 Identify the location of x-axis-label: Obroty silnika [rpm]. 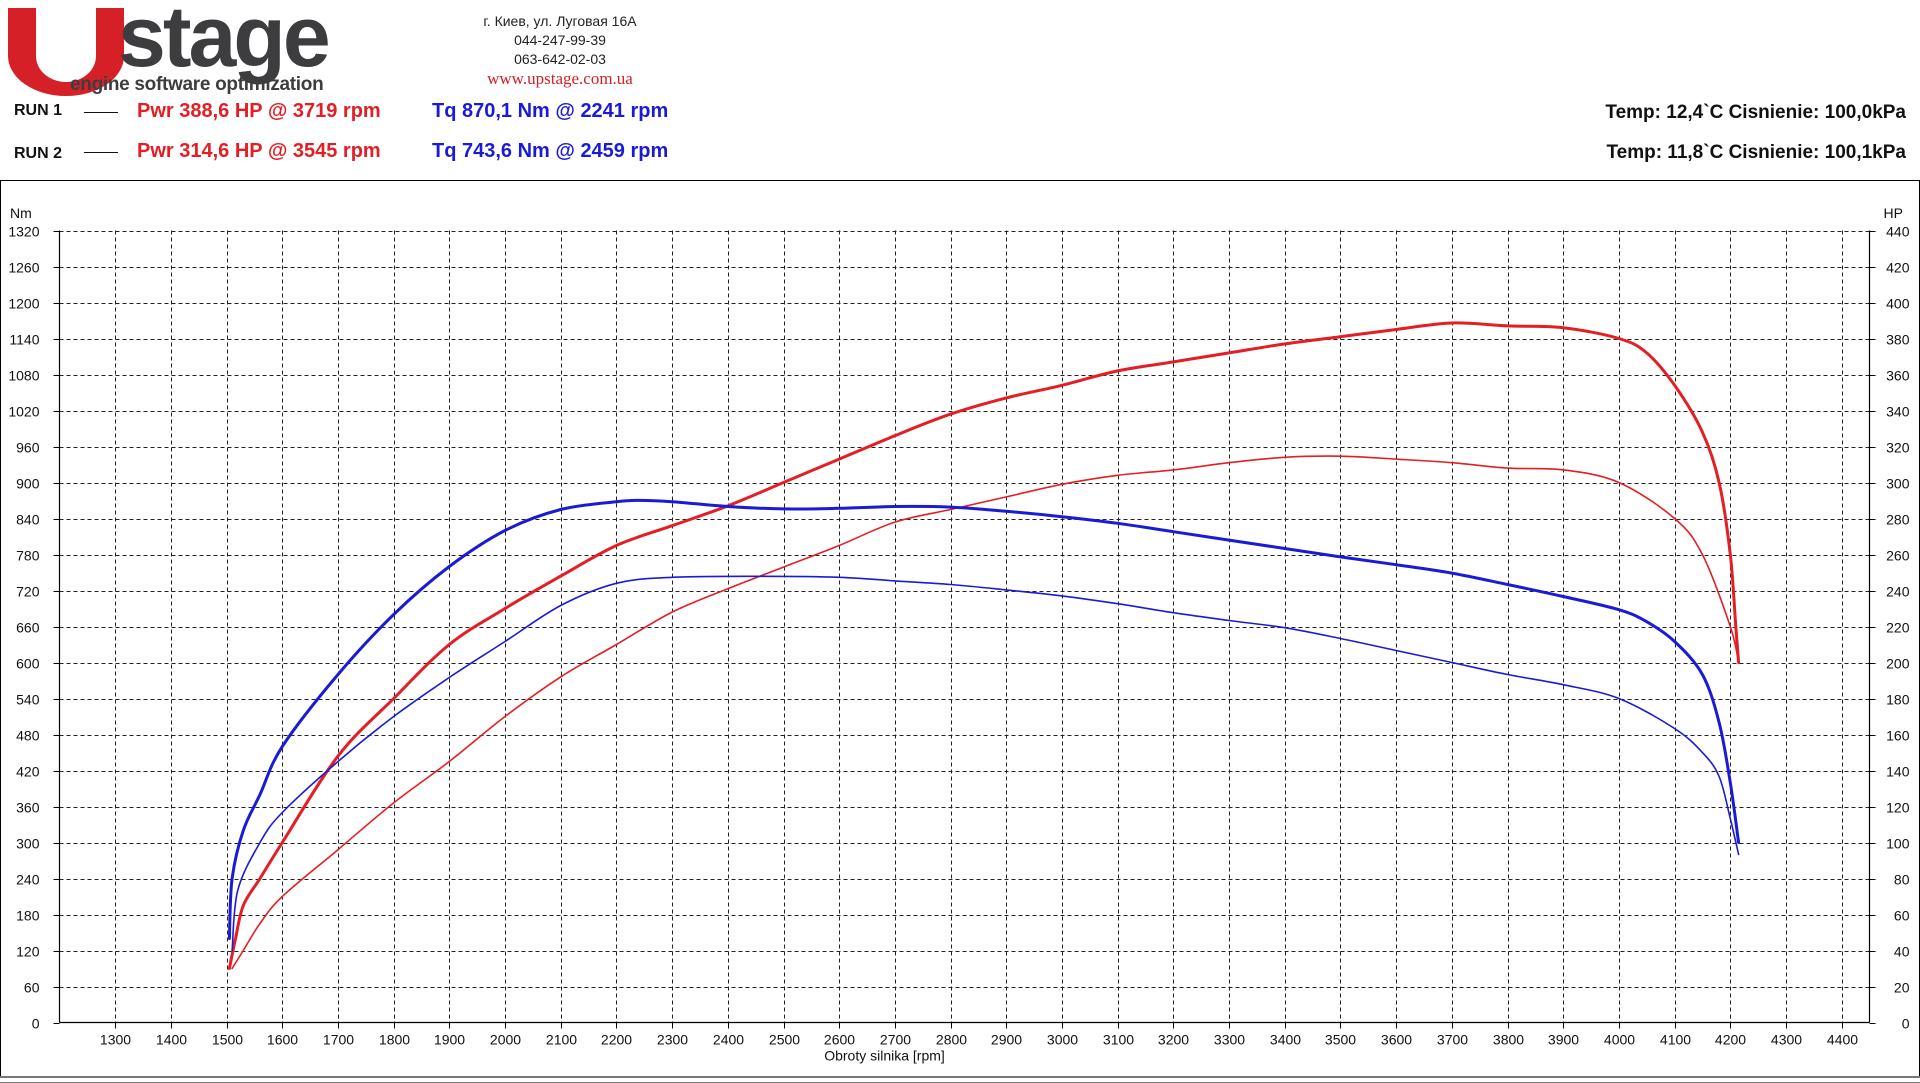
(884, 1056).